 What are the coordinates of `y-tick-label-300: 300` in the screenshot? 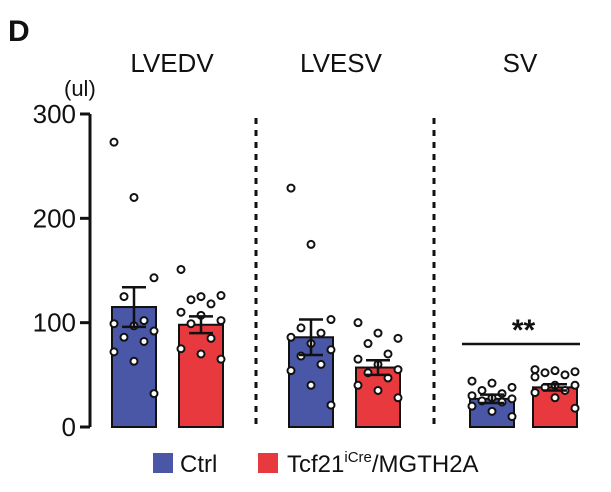 It's located at (54, 114).